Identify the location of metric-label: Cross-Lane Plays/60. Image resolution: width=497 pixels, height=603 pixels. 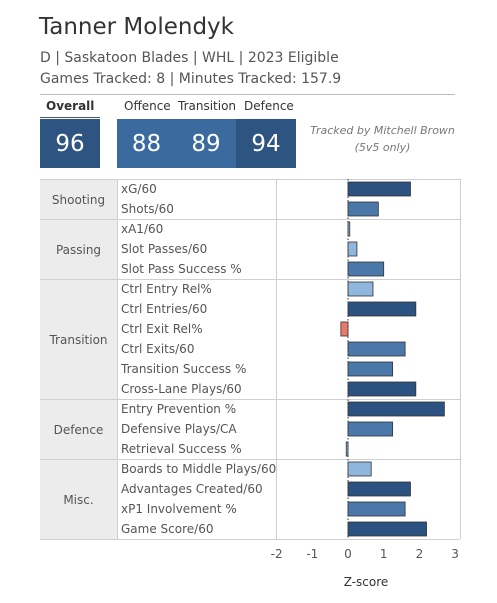
(181, 389).